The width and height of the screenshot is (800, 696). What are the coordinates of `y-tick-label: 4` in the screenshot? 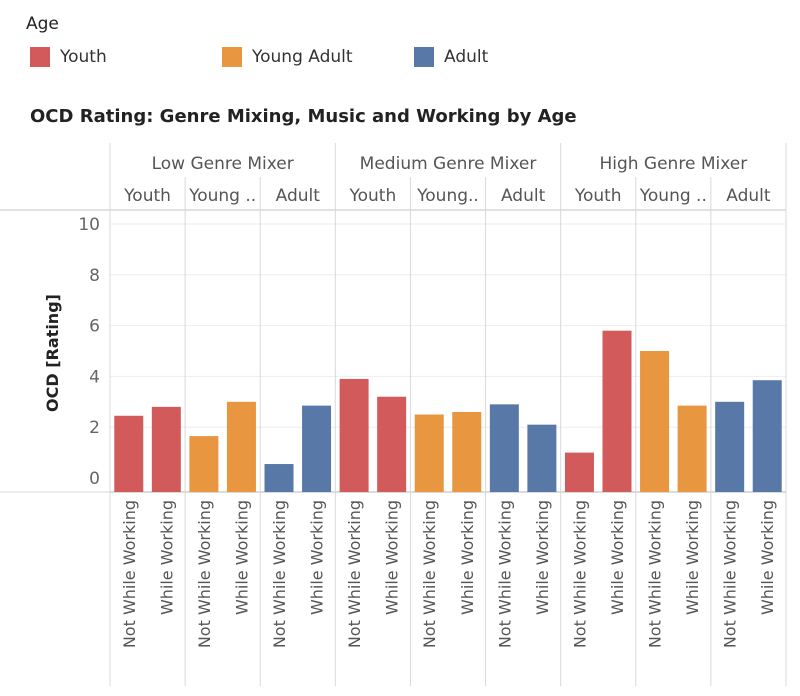 It's located at (94, 377).